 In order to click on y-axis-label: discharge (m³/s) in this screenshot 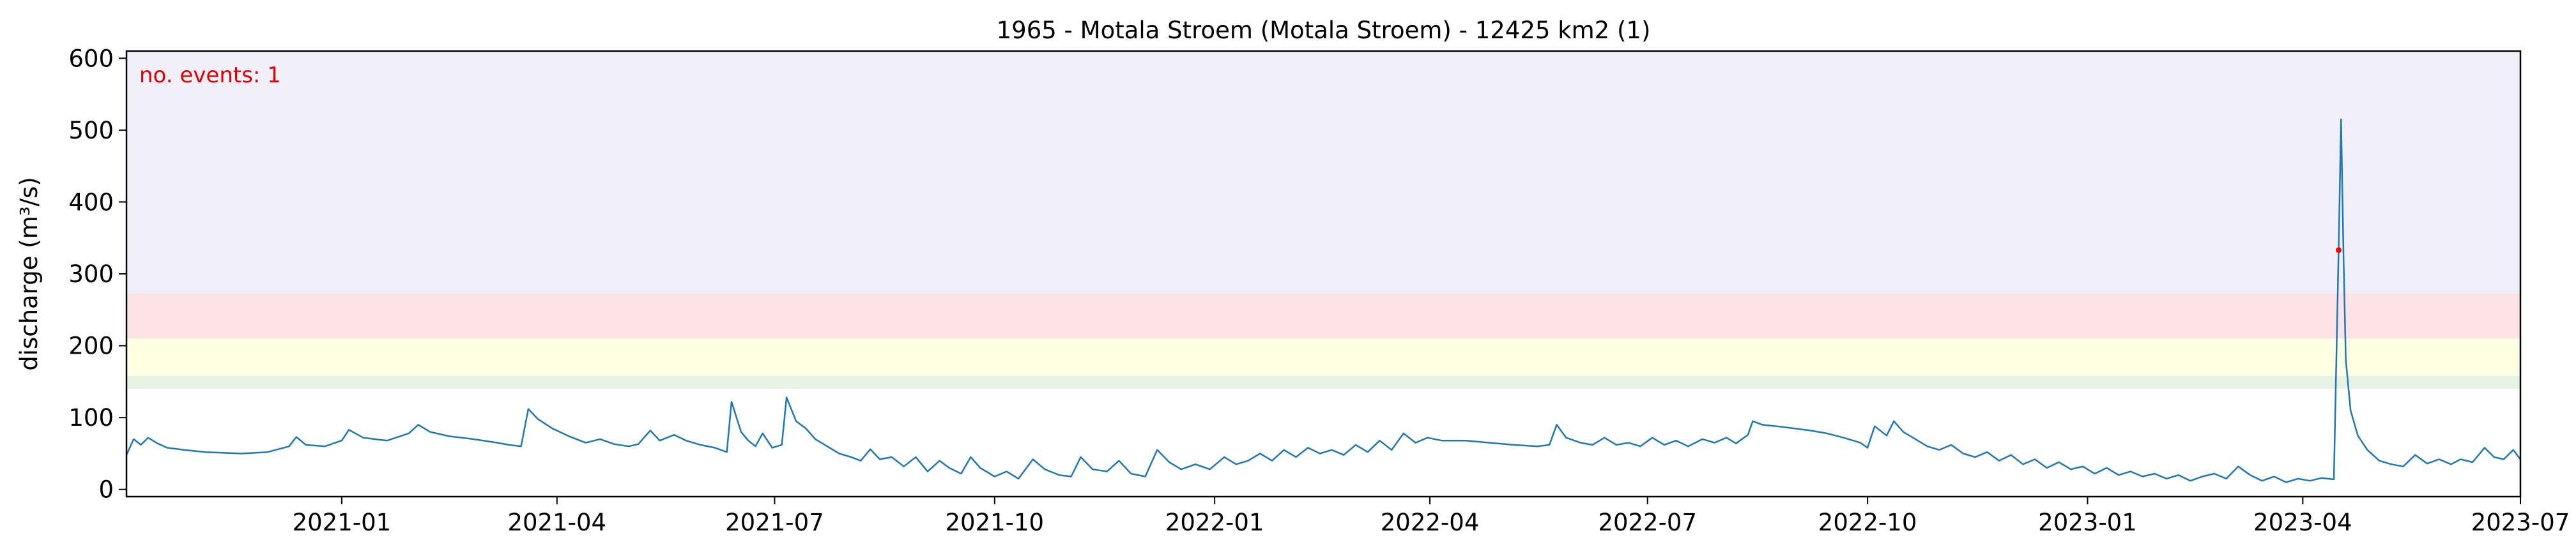, I will do `click(29, 274)`.